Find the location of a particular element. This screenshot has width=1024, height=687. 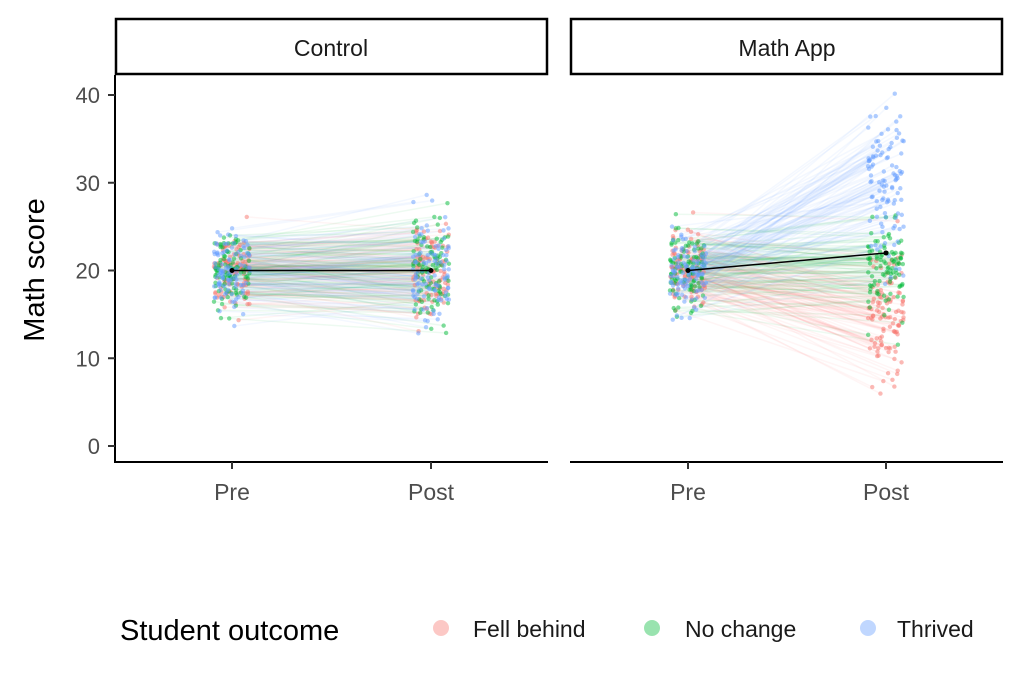

facet-label-control: Control is located at coordinates (331, 48).